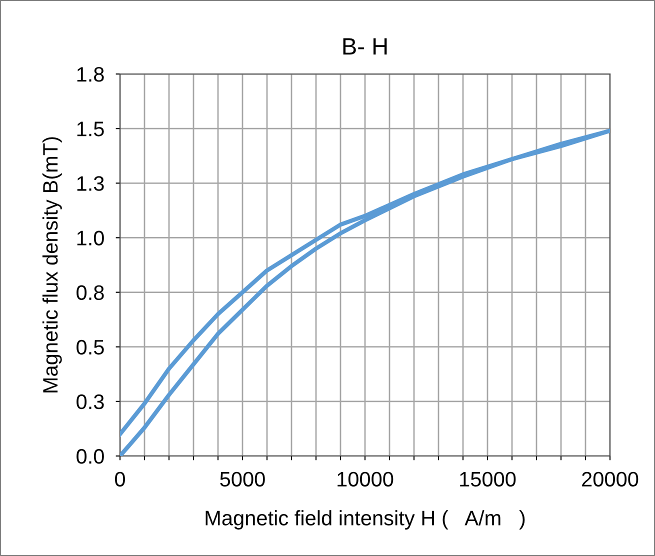 The width and height of the screenshot is (655, 556). What do you see at coordinates (610, 479) in the screenshot?
I see `x-tick-label: 20000` at bounding box center [610, 479].